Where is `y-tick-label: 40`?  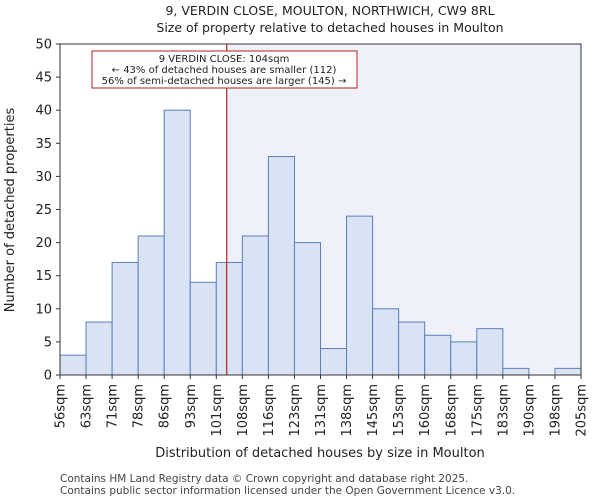
y-tick-label: 40 is located at coordinates (43, 111).